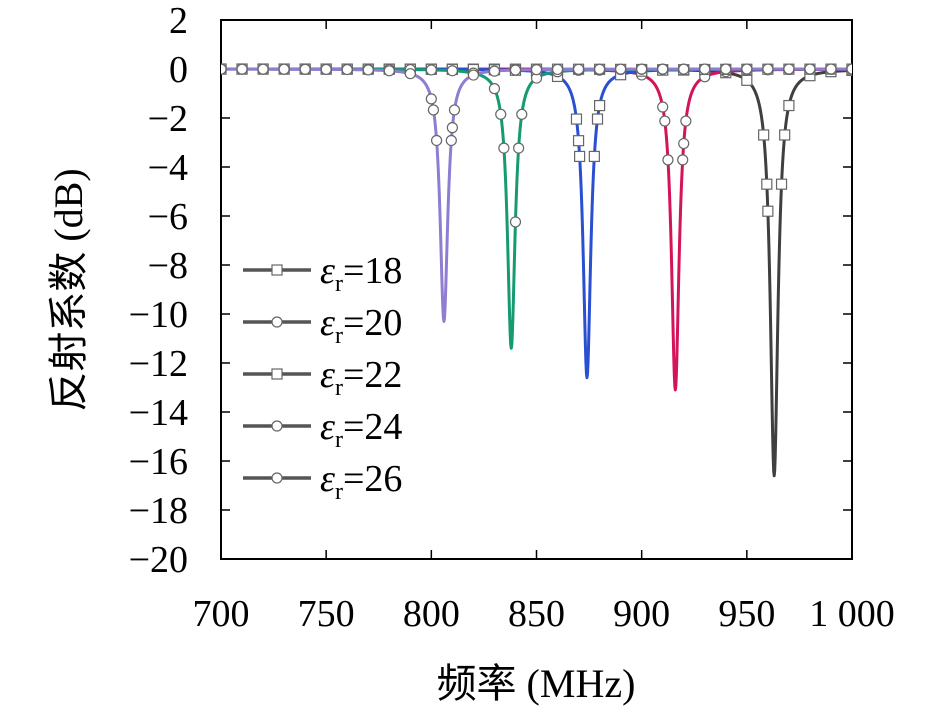  Describe the element at coordinates (431, 614) in the screenshot. I see `x-tick-label: 800` at that location.